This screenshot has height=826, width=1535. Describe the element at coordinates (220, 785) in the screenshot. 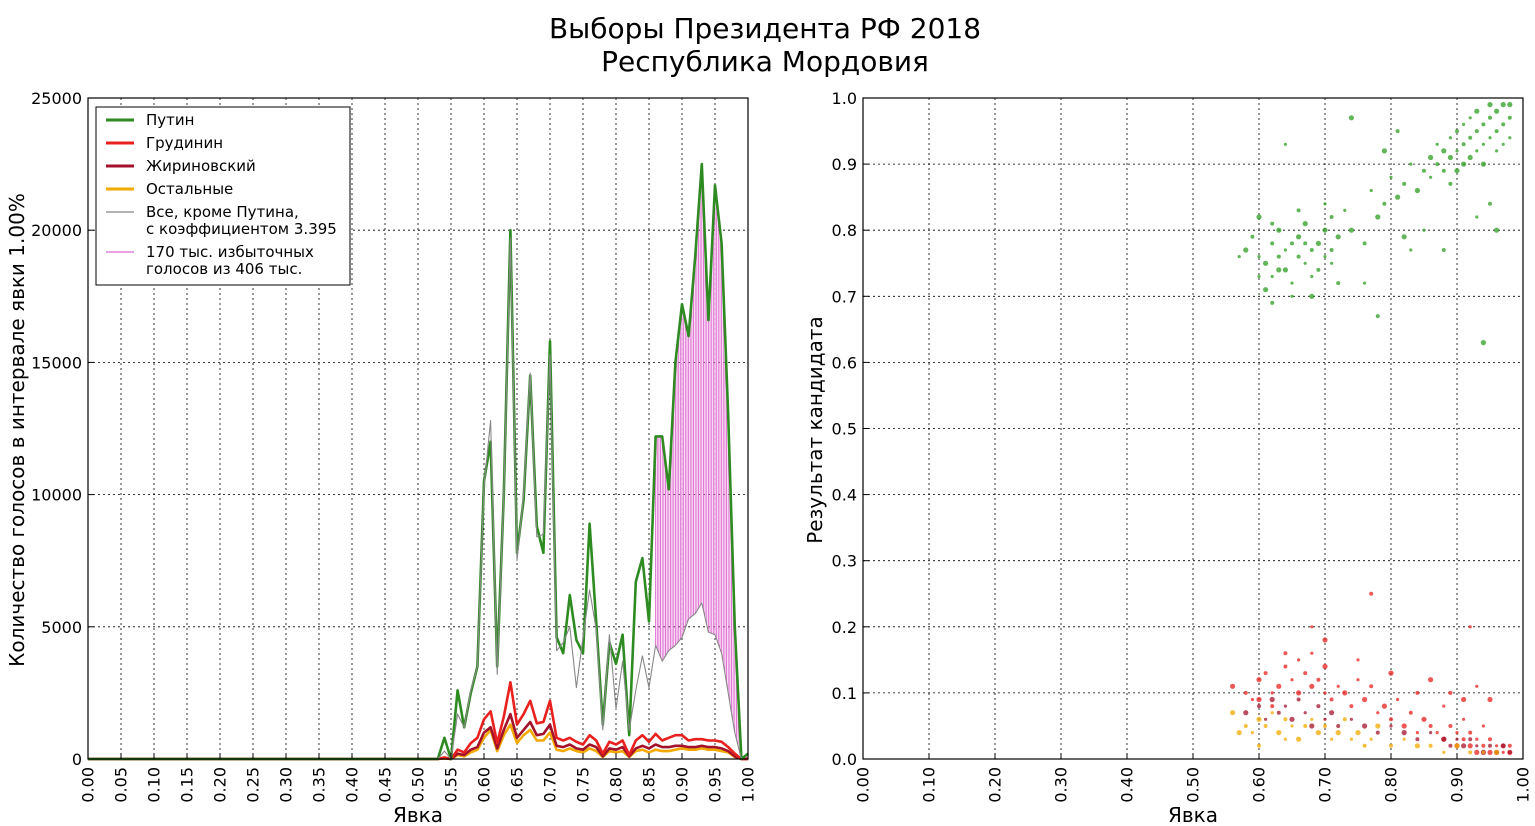

I see `left-x-tick-label: 0.20` at that location.